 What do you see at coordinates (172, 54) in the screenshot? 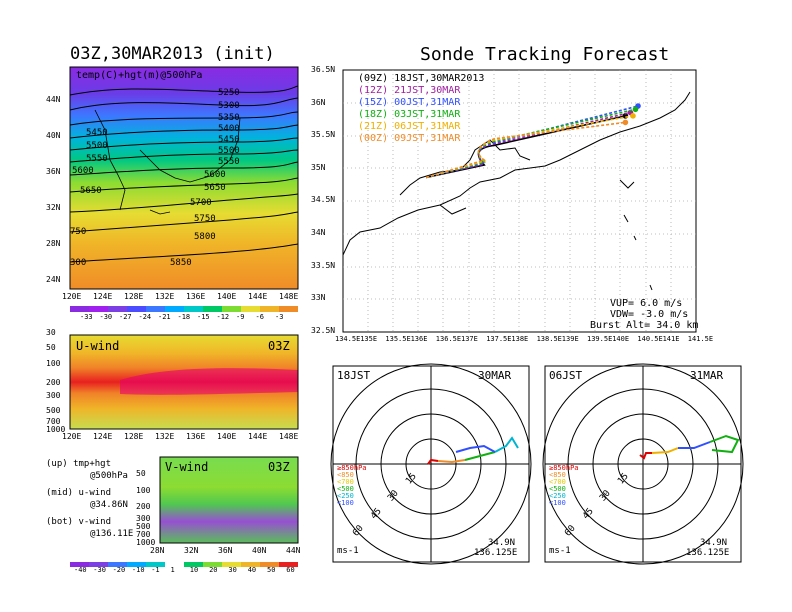
I see `left-title: 03Z,30MAR2013 (init)` at bounding box center [172, 54].